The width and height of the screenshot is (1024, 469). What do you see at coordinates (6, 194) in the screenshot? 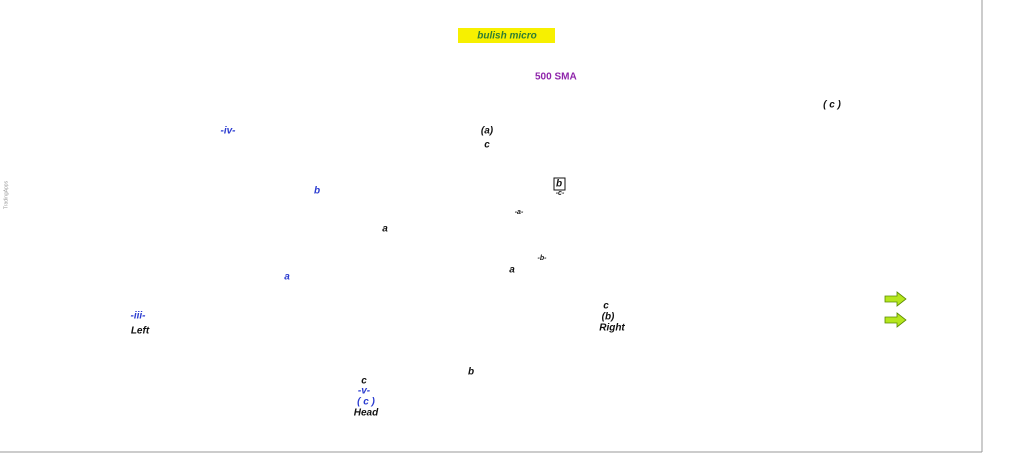
I see `watermark: TradingApps` at bounding box center [6, 194].